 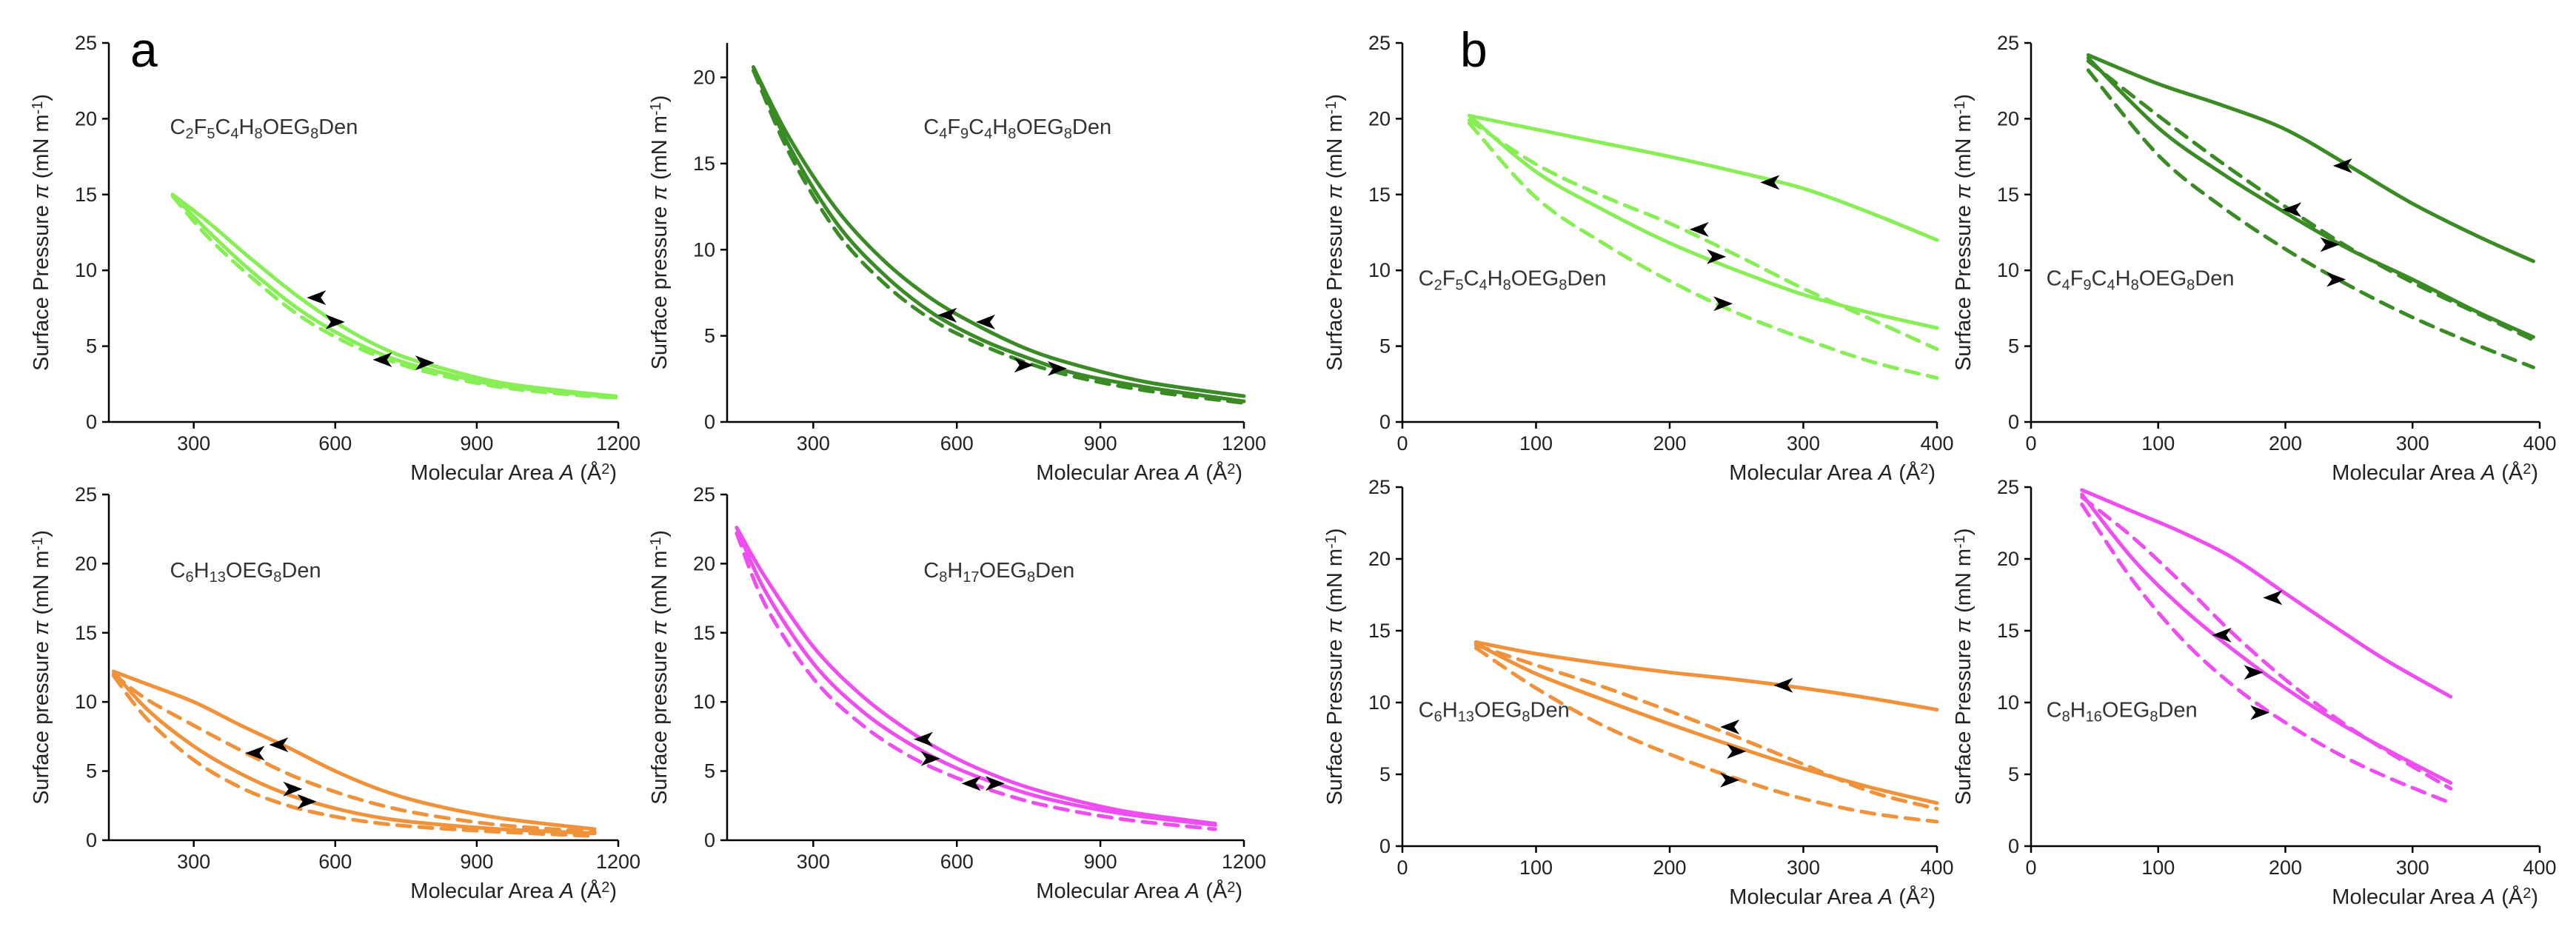 I want to click on chart-title: C8H16OEG8Den, so click(x=2122, y=711).